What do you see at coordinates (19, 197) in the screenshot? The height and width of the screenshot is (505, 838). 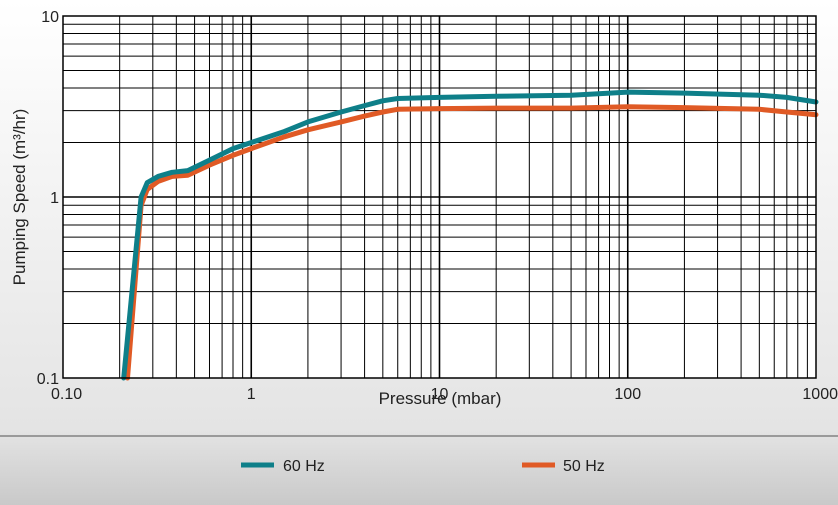 I see `y-axis-title: Pumping Speed (m³/hr)` at bounding box center [19, 197].